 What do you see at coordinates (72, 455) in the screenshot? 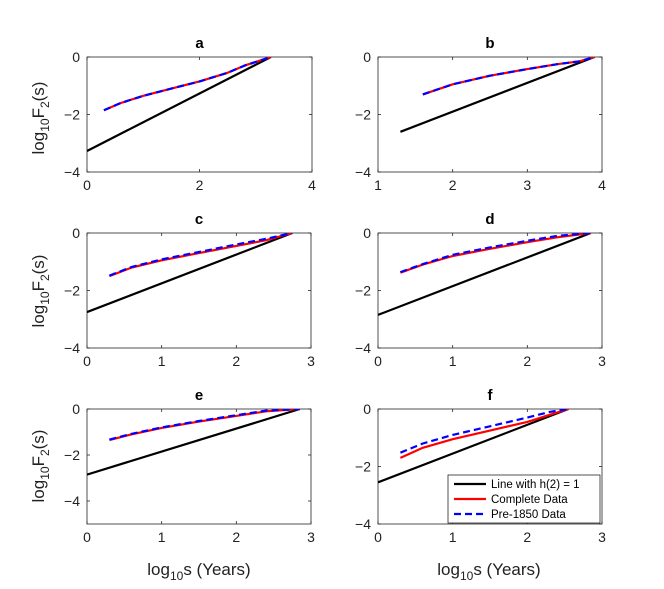
I see `y-tick-label-e-1: −2` at bounding box center [72, 455].